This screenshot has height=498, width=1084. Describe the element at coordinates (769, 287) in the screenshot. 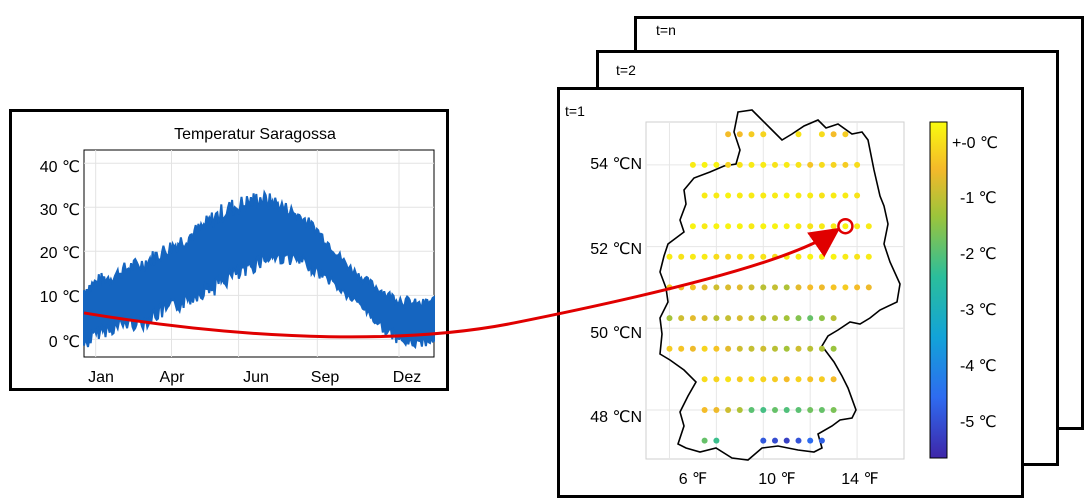

I see `temperature-grid-points` at that location.